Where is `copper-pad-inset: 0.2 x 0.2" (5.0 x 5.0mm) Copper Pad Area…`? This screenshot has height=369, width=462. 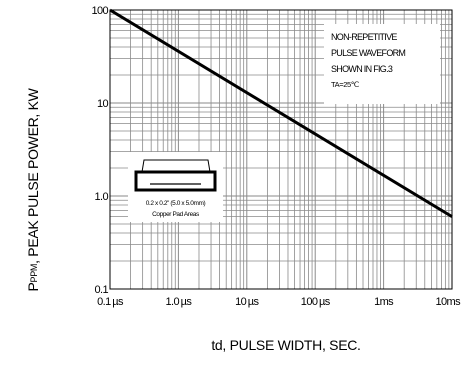 copper-pad-inset: 0.2 x 0.2" (5.0 x 5.0mm) Copper Pad Area… is located at coordinates (175, 187).